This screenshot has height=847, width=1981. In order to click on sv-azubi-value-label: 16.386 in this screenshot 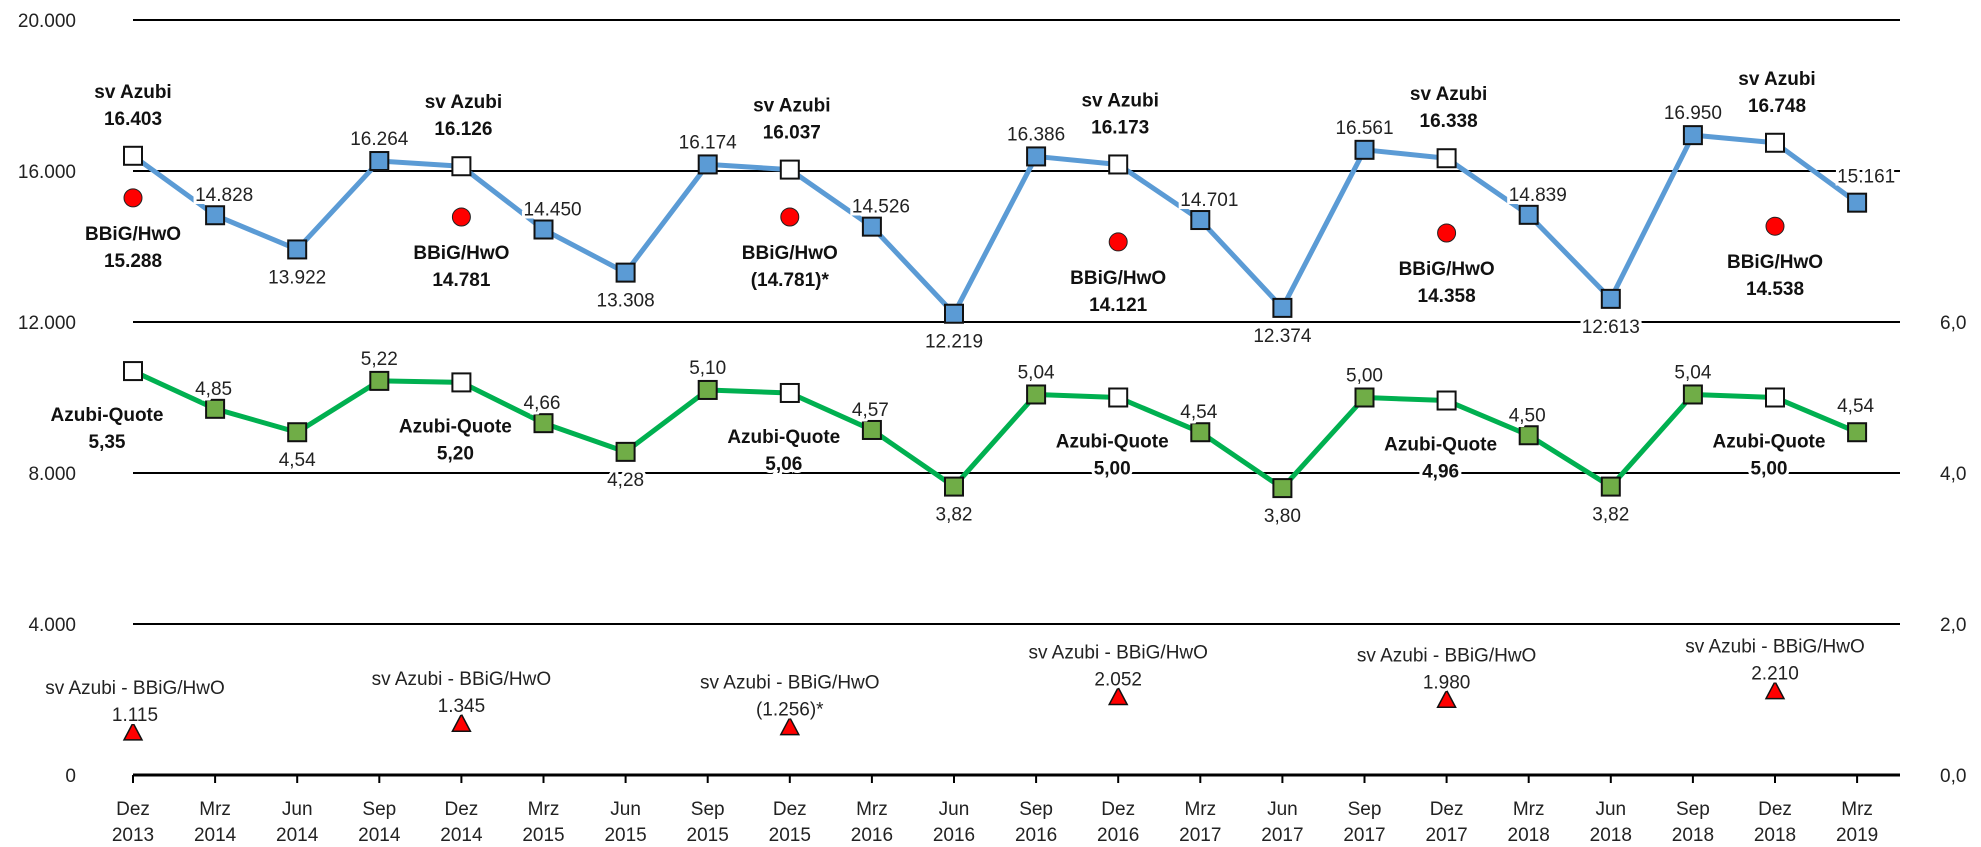, I will do `click(1036, 134)`.